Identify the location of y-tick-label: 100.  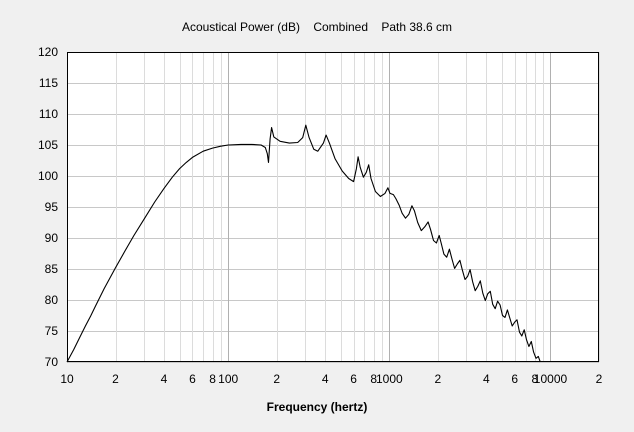
(48, 176).